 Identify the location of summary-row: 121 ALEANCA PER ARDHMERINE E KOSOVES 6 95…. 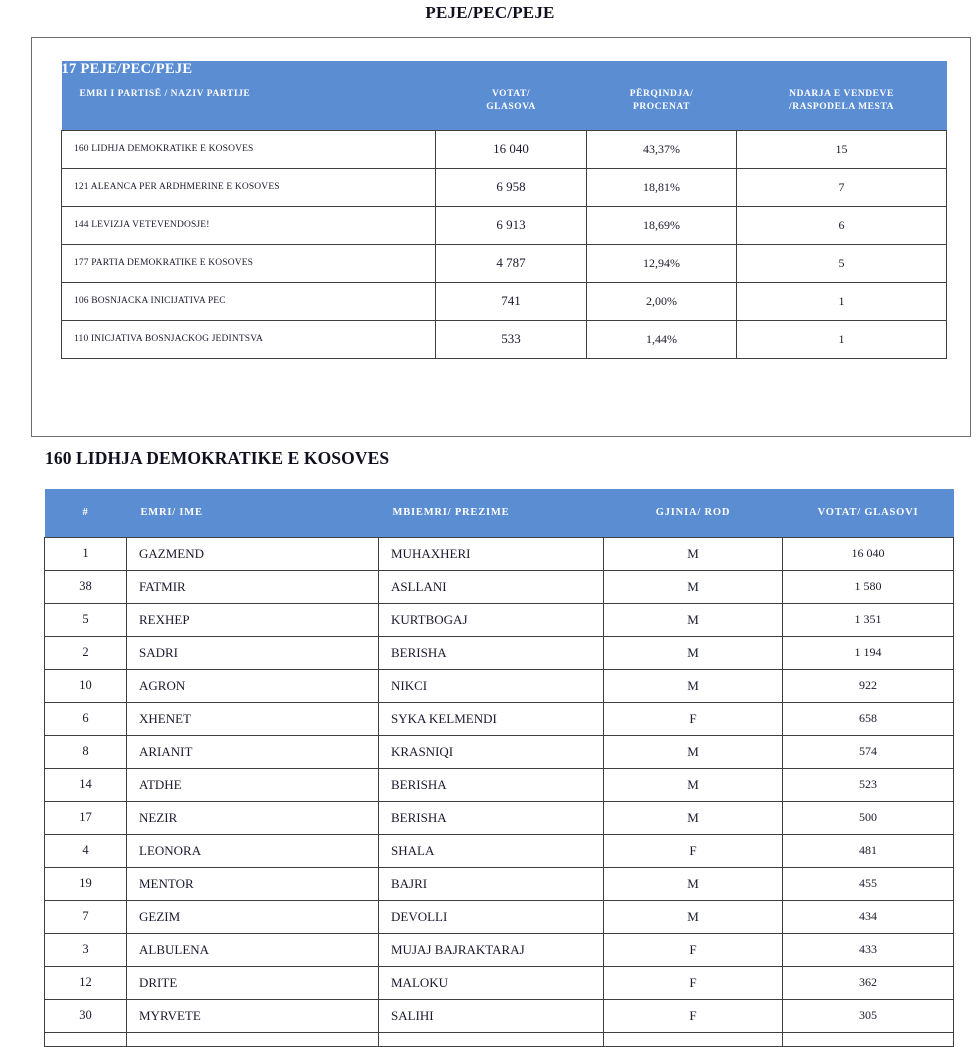
(504, 187).